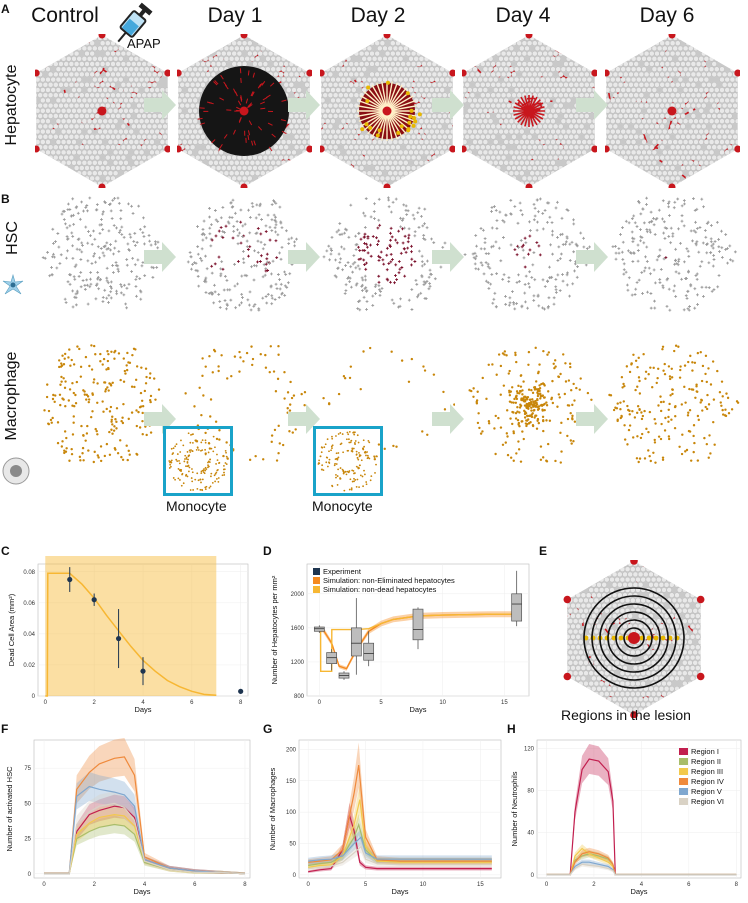 Image resolution: width=748 pixels, height=903 pixels. What do you see at coordinates (514, 808) in the screenshot?
I see `y-axis-label: Number of Neutrophils` at bounding box center [514, 808].